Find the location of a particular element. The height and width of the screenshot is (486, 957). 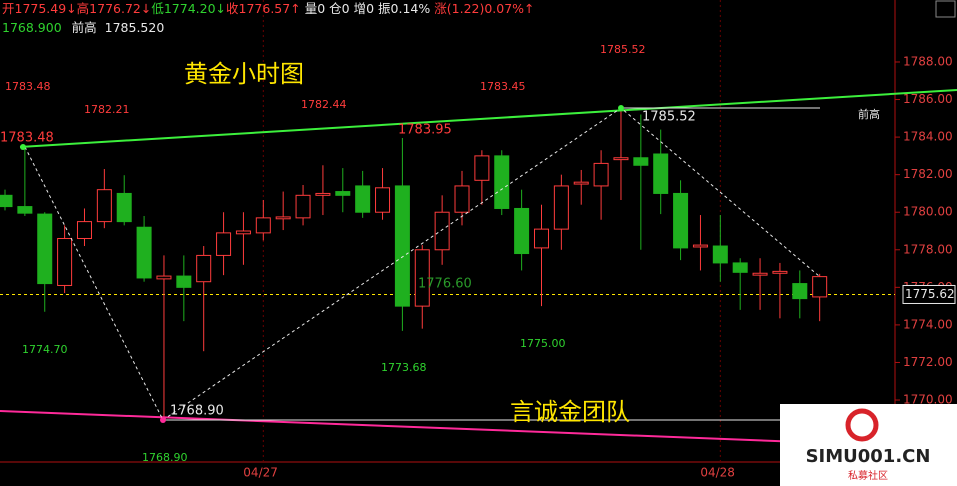

y-tick-label: 1770.00 is located at coordinates (928, 400).